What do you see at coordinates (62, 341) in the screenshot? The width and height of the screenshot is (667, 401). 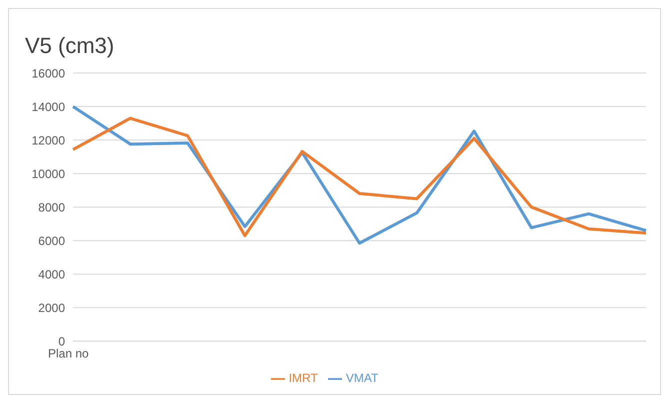 I see `y-tick-label: 0` at bounding box center [62, 341].